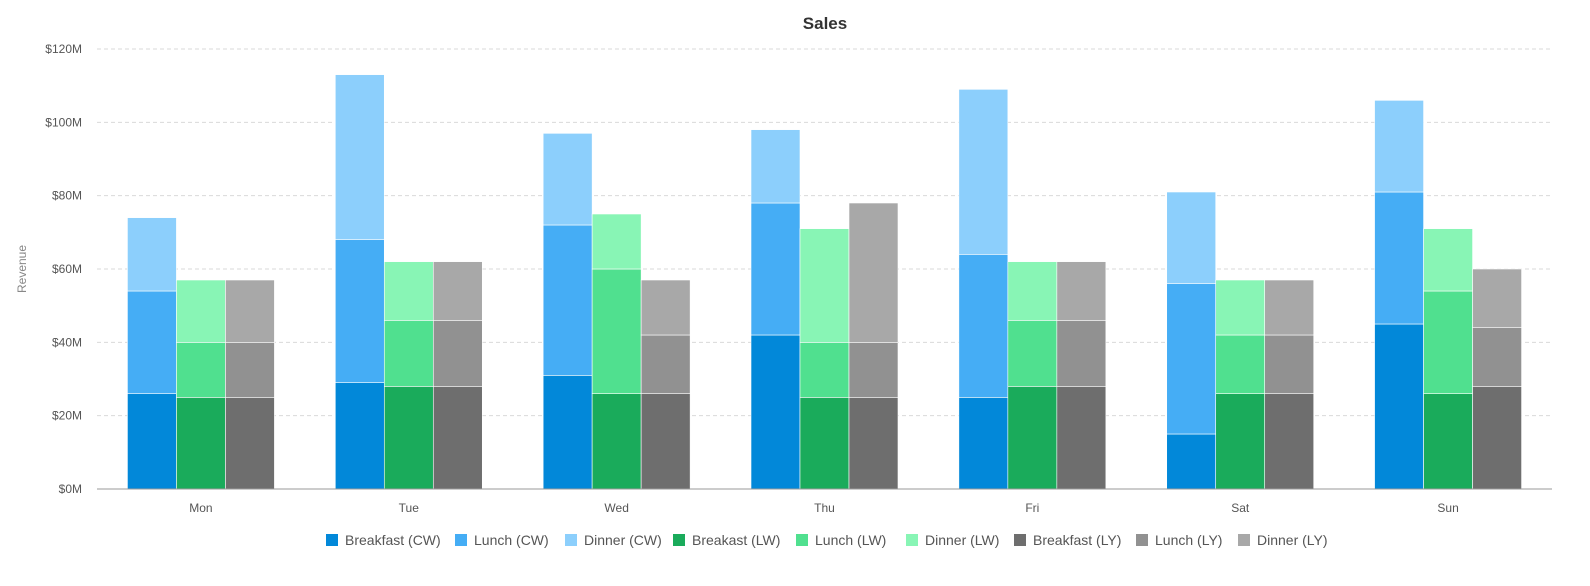  Describe the element at coordinates (1292, 540) in the screenshot. I see `legend-label: Dinner (LY)` at that location.